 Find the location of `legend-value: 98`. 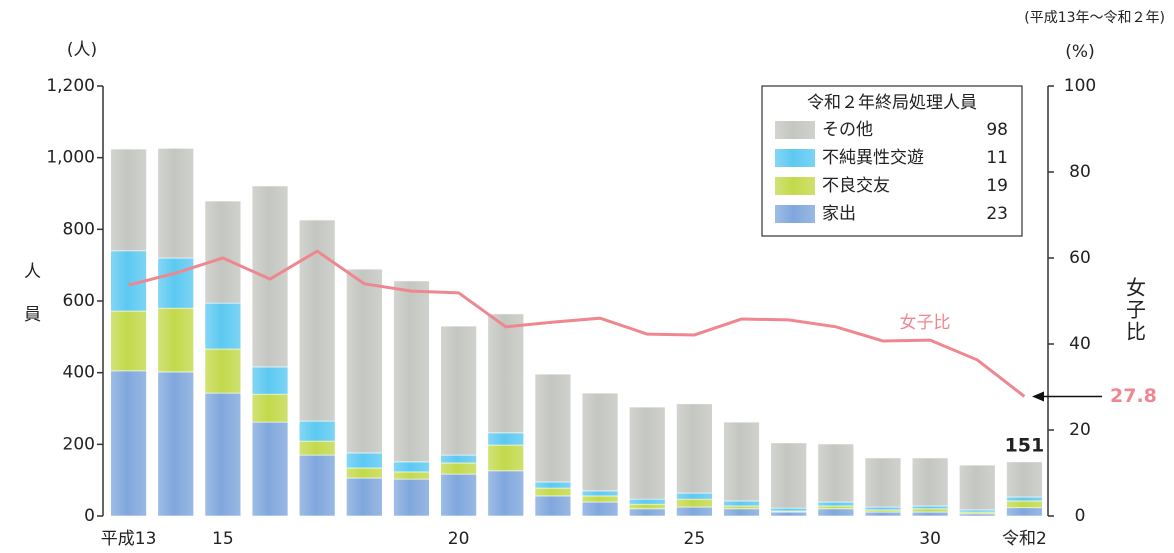

legend-value: 98 is located at coordinates (997, 130).